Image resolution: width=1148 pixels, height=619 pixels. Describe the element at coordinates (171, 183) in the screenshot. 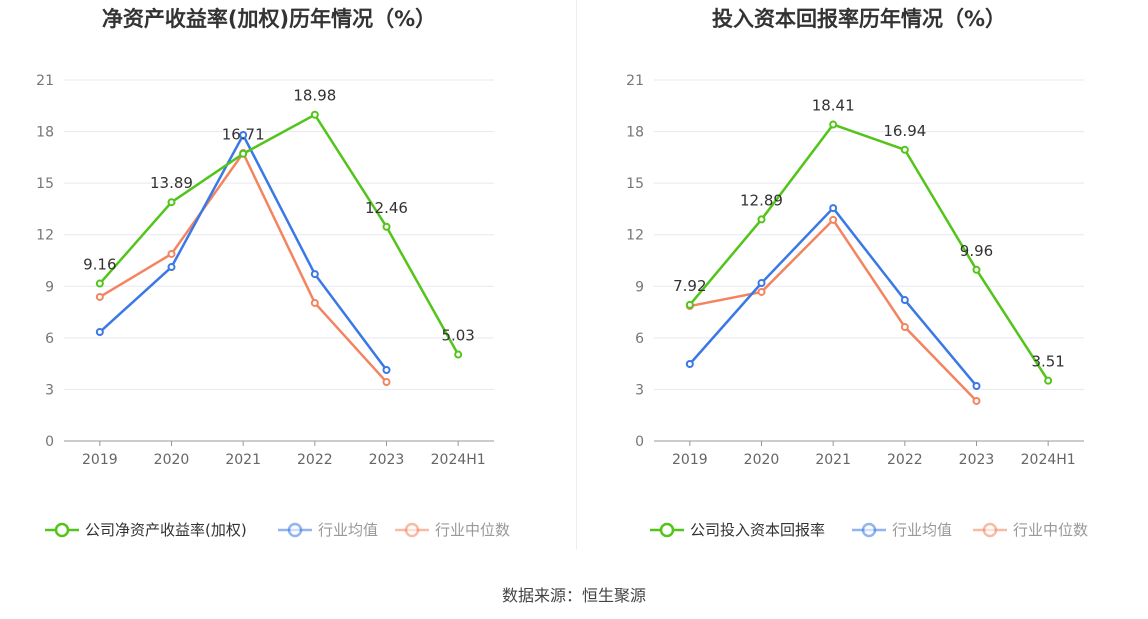

I see `data-label: 13.89` at that location.